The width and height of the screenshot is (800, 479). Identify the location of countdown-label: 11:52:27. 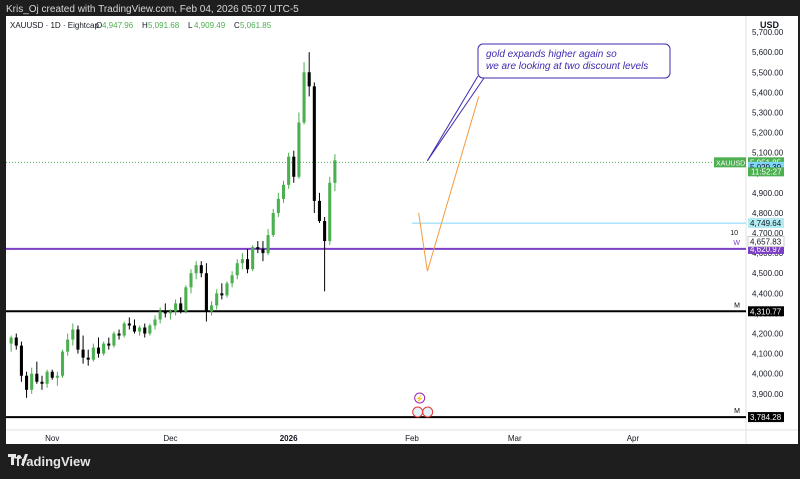
(766, 171).